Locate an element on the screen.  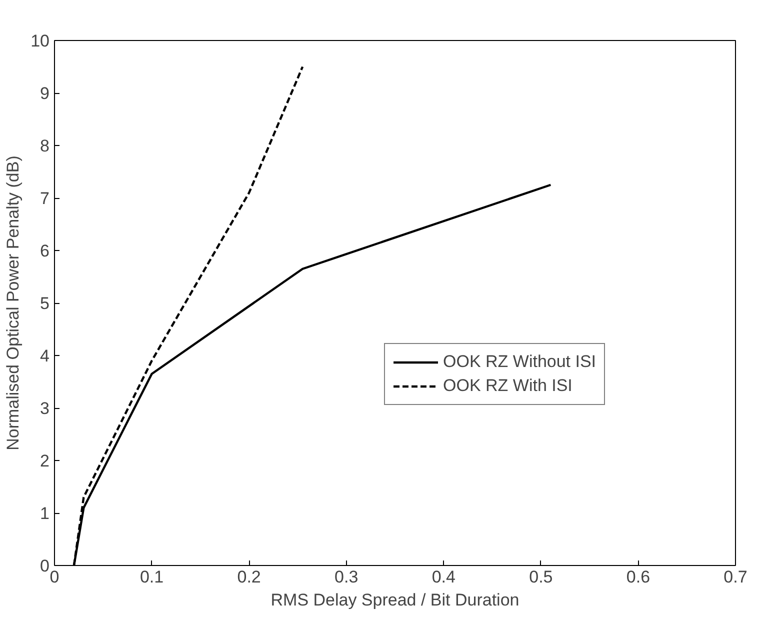
legend-label: OOK RZ With ISI is located at coordinates (507, 386).